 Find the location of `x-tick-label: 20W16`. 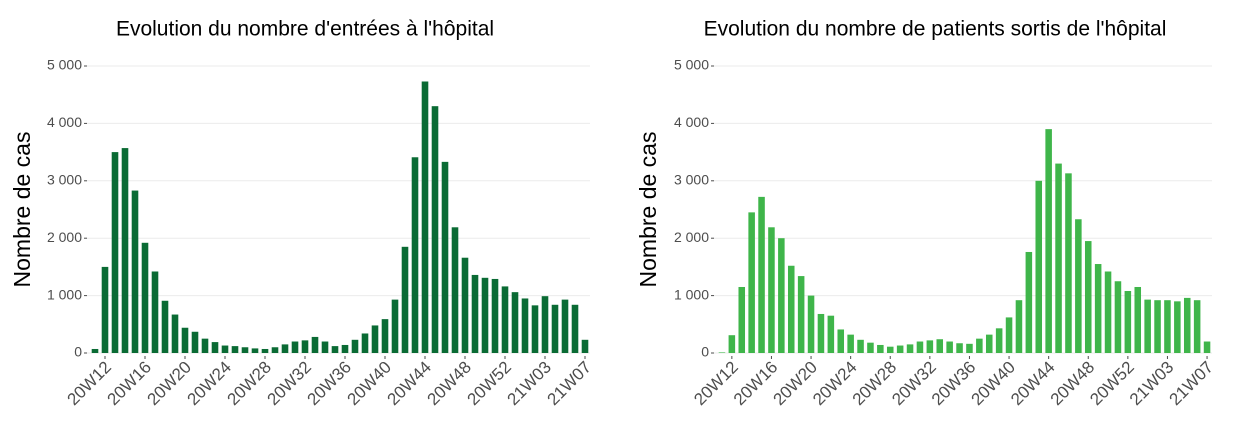

x-tick-label: 20W16 is located at coordinates (756, 384).